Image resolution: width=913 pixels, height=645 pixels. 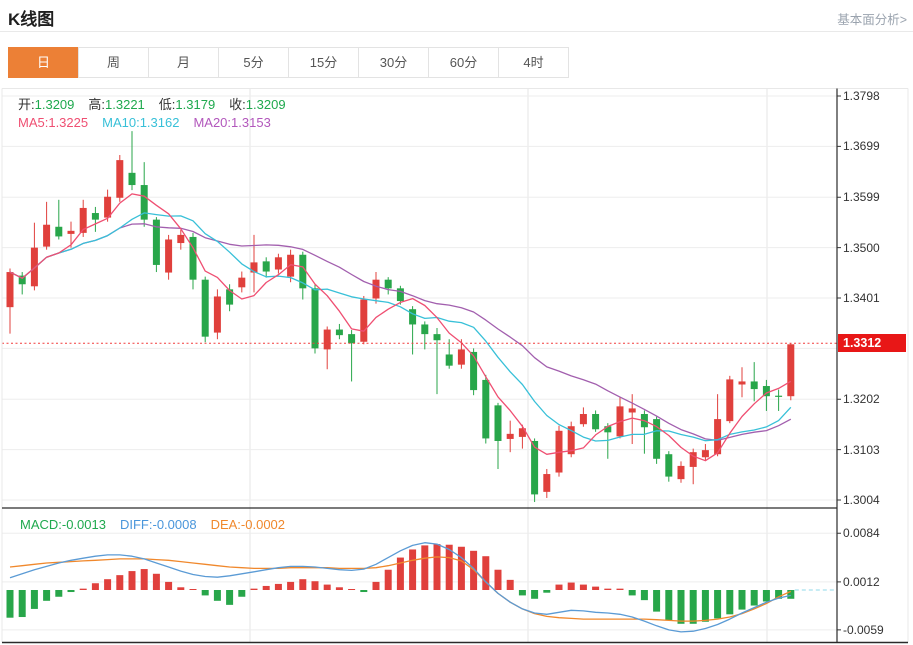 What do you see at coordinates (183, 62) in the screenshot?
I see `tab-monthly: 月` at bounding box center [183, 62].